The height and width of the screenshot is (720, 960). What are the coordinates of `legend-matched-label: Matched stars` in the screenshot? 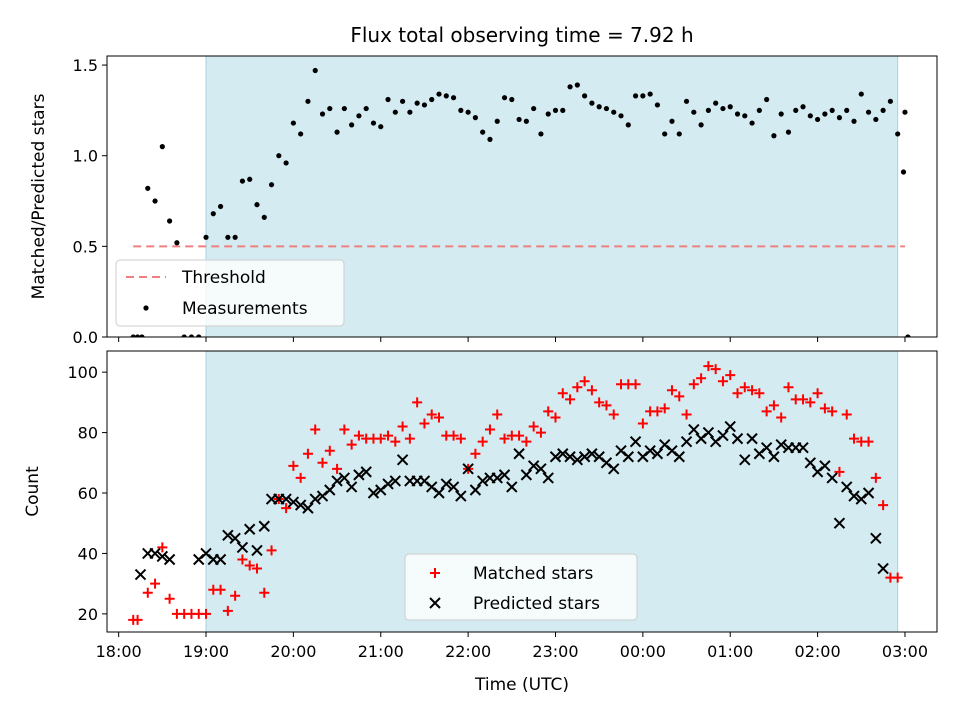 It's located at (533, 574).